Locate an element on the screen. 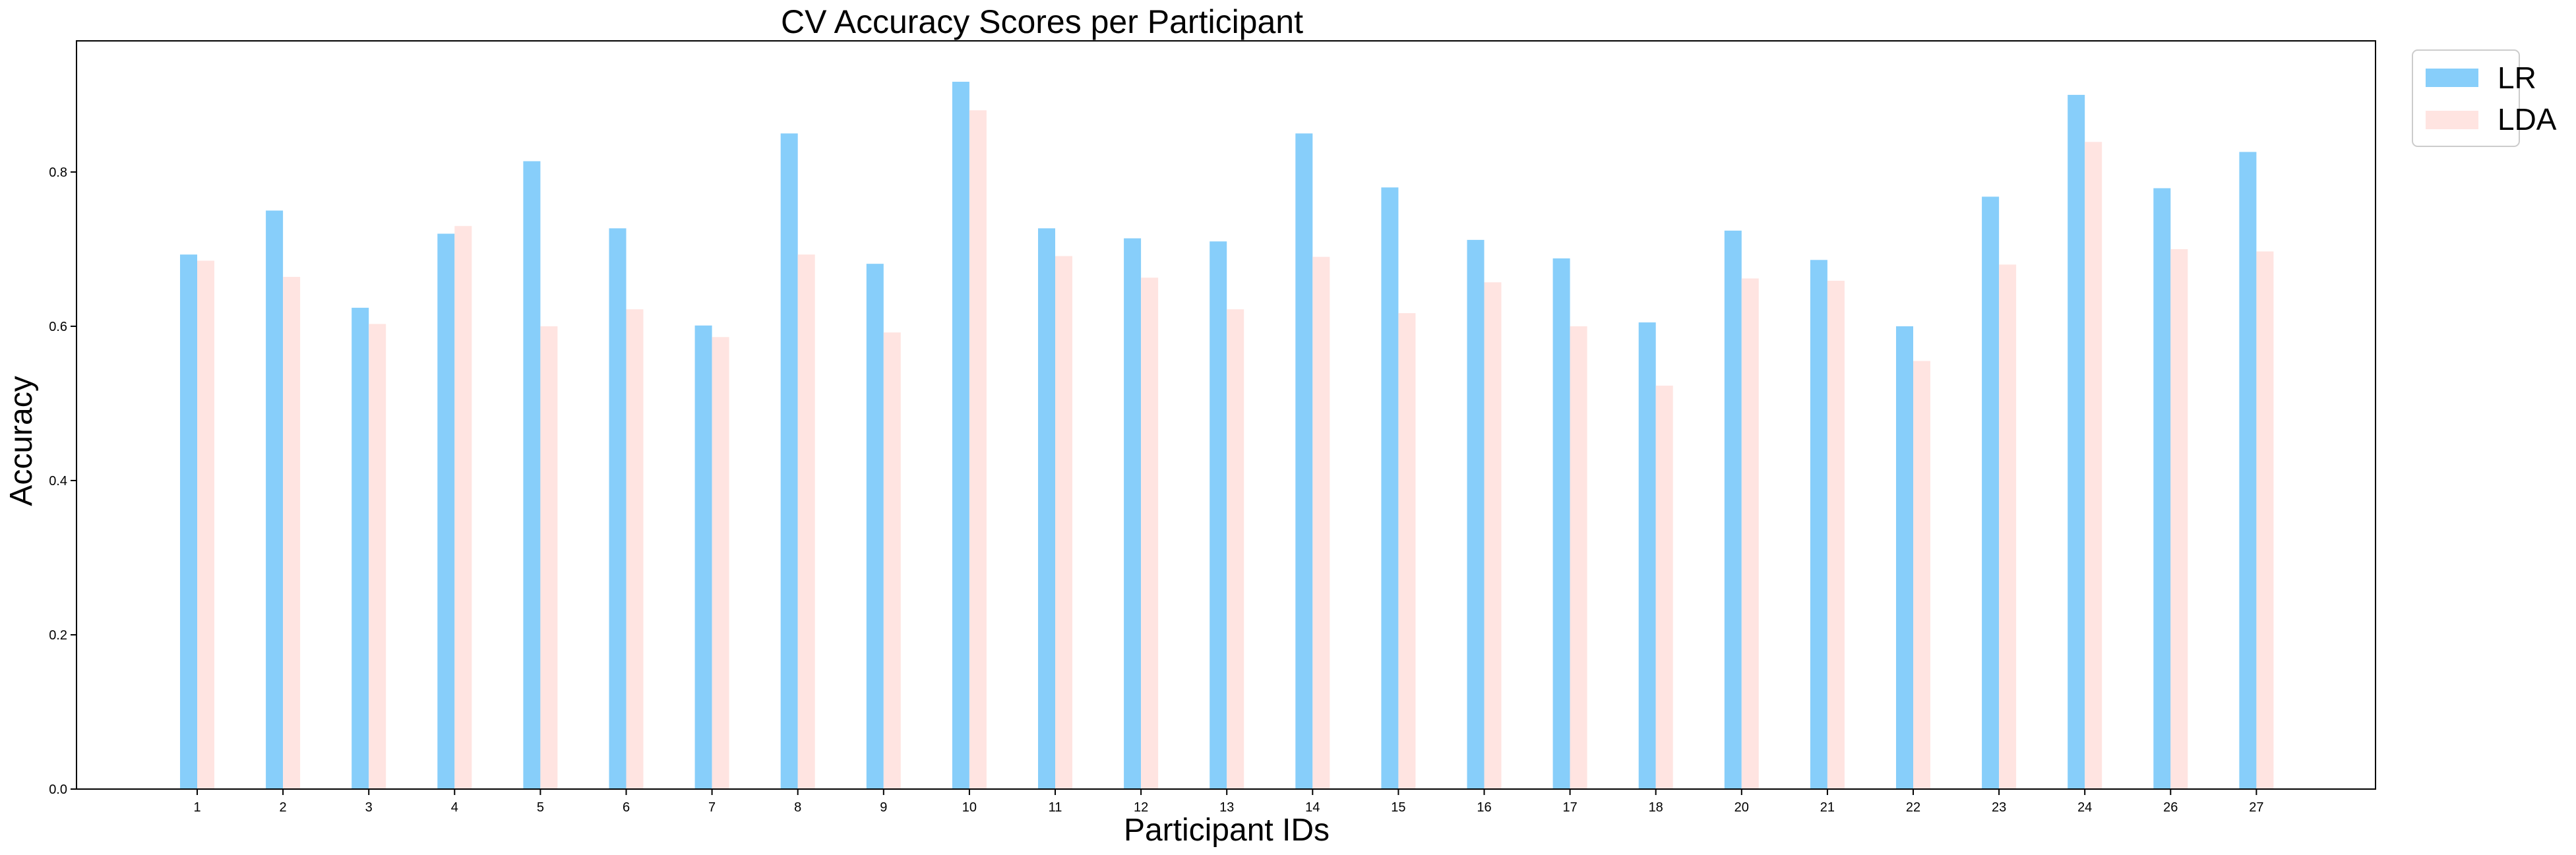  x-tick-label: 17 is located at coordinates (1569, 807).